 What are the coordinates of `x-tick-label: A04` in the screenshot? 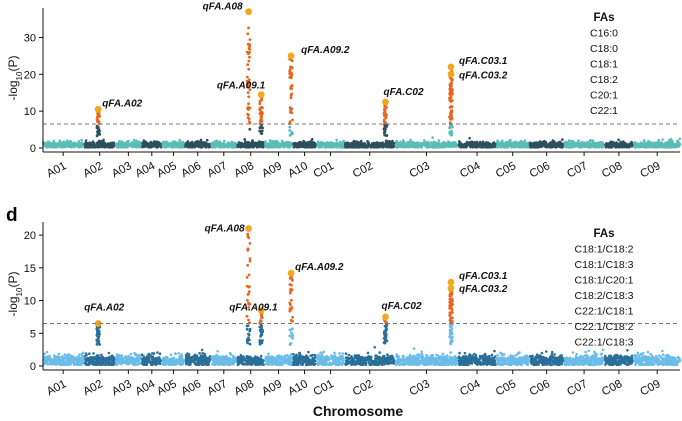 It's located at (145, 170).